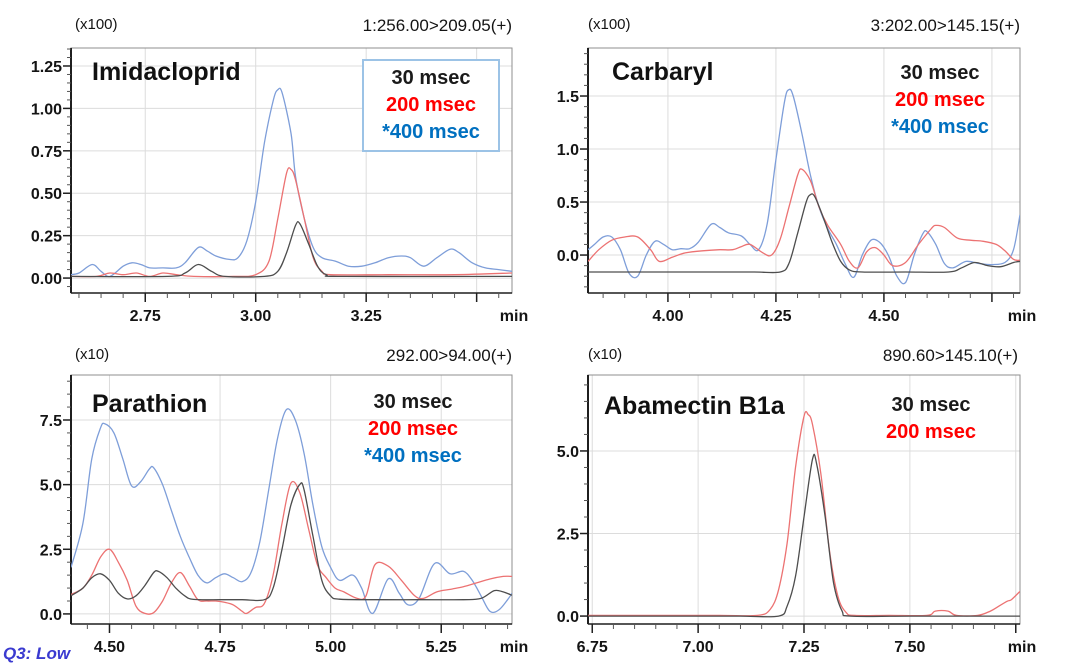  What do you see at coordinates (803, 647) in the screenshot?
I see `x-tick-label: 7.25` at bounding box center [803, 647].